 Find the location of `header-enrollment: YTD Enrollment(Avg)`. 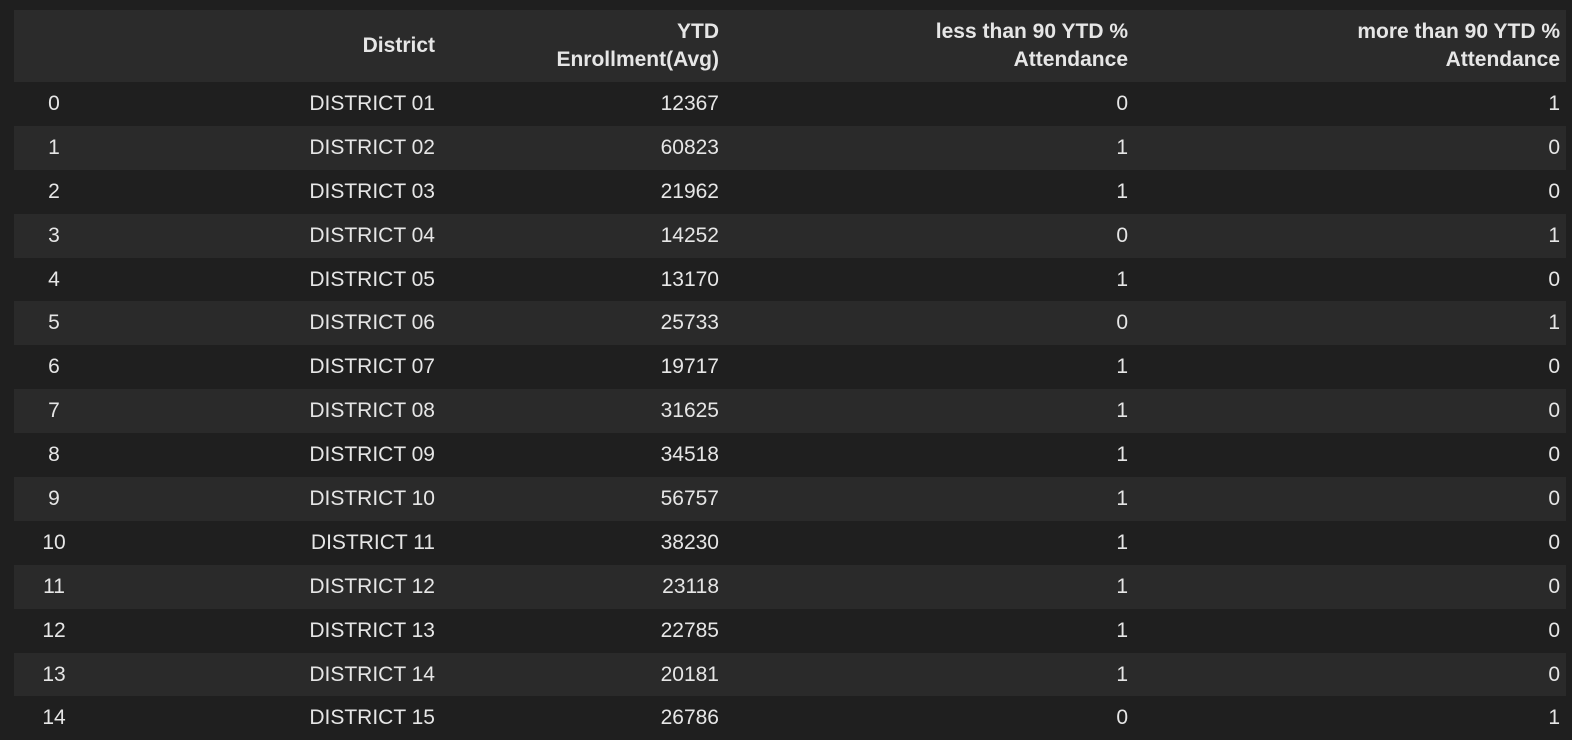

header-enrollment: YTD Enrollment(Avg) is located at coordinates (583, 46).